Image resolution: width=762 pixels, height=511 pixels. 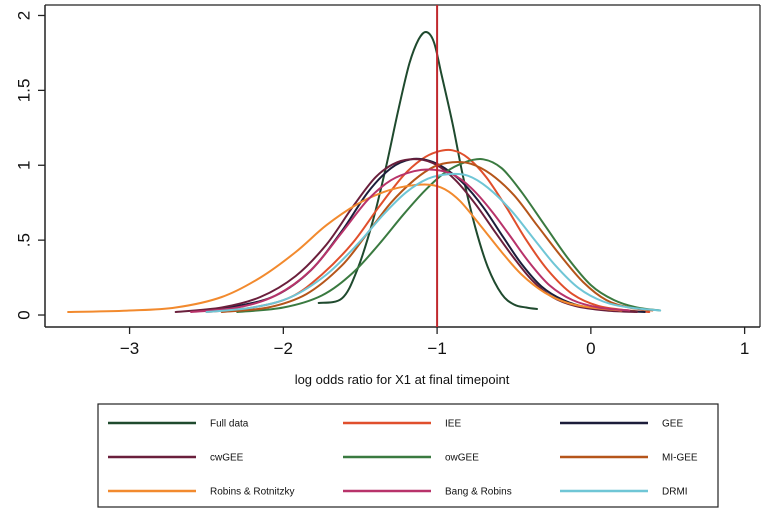 I want to click on y-tick-label: 2, so click(x=23, y=15).